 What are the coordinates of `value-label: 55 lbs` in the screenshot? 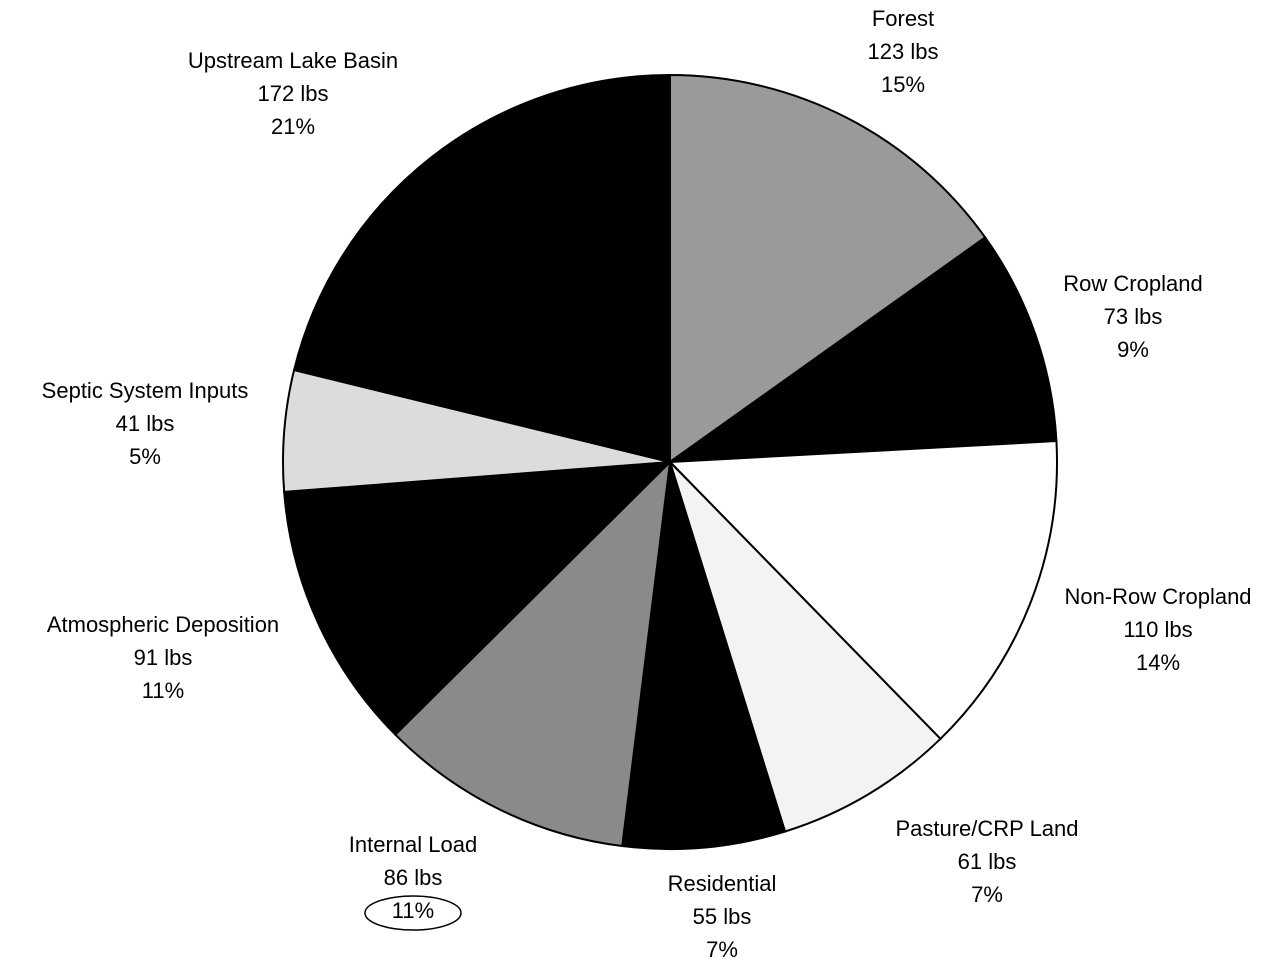 It's located at (722, 916).